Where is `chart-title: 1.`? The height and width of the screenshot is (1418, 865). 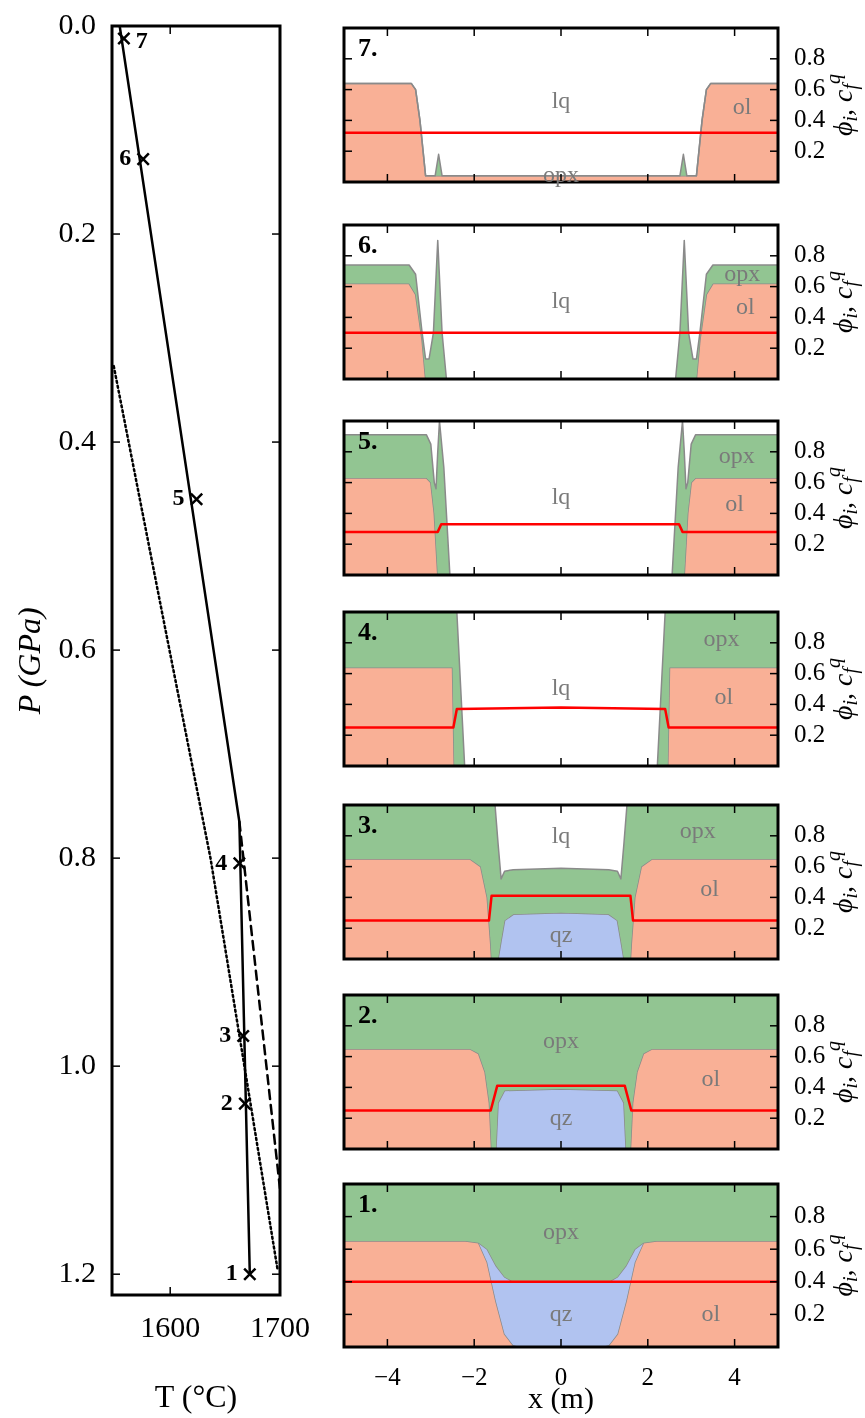 chart-title: 1. is located at coordinates (368, 1203).